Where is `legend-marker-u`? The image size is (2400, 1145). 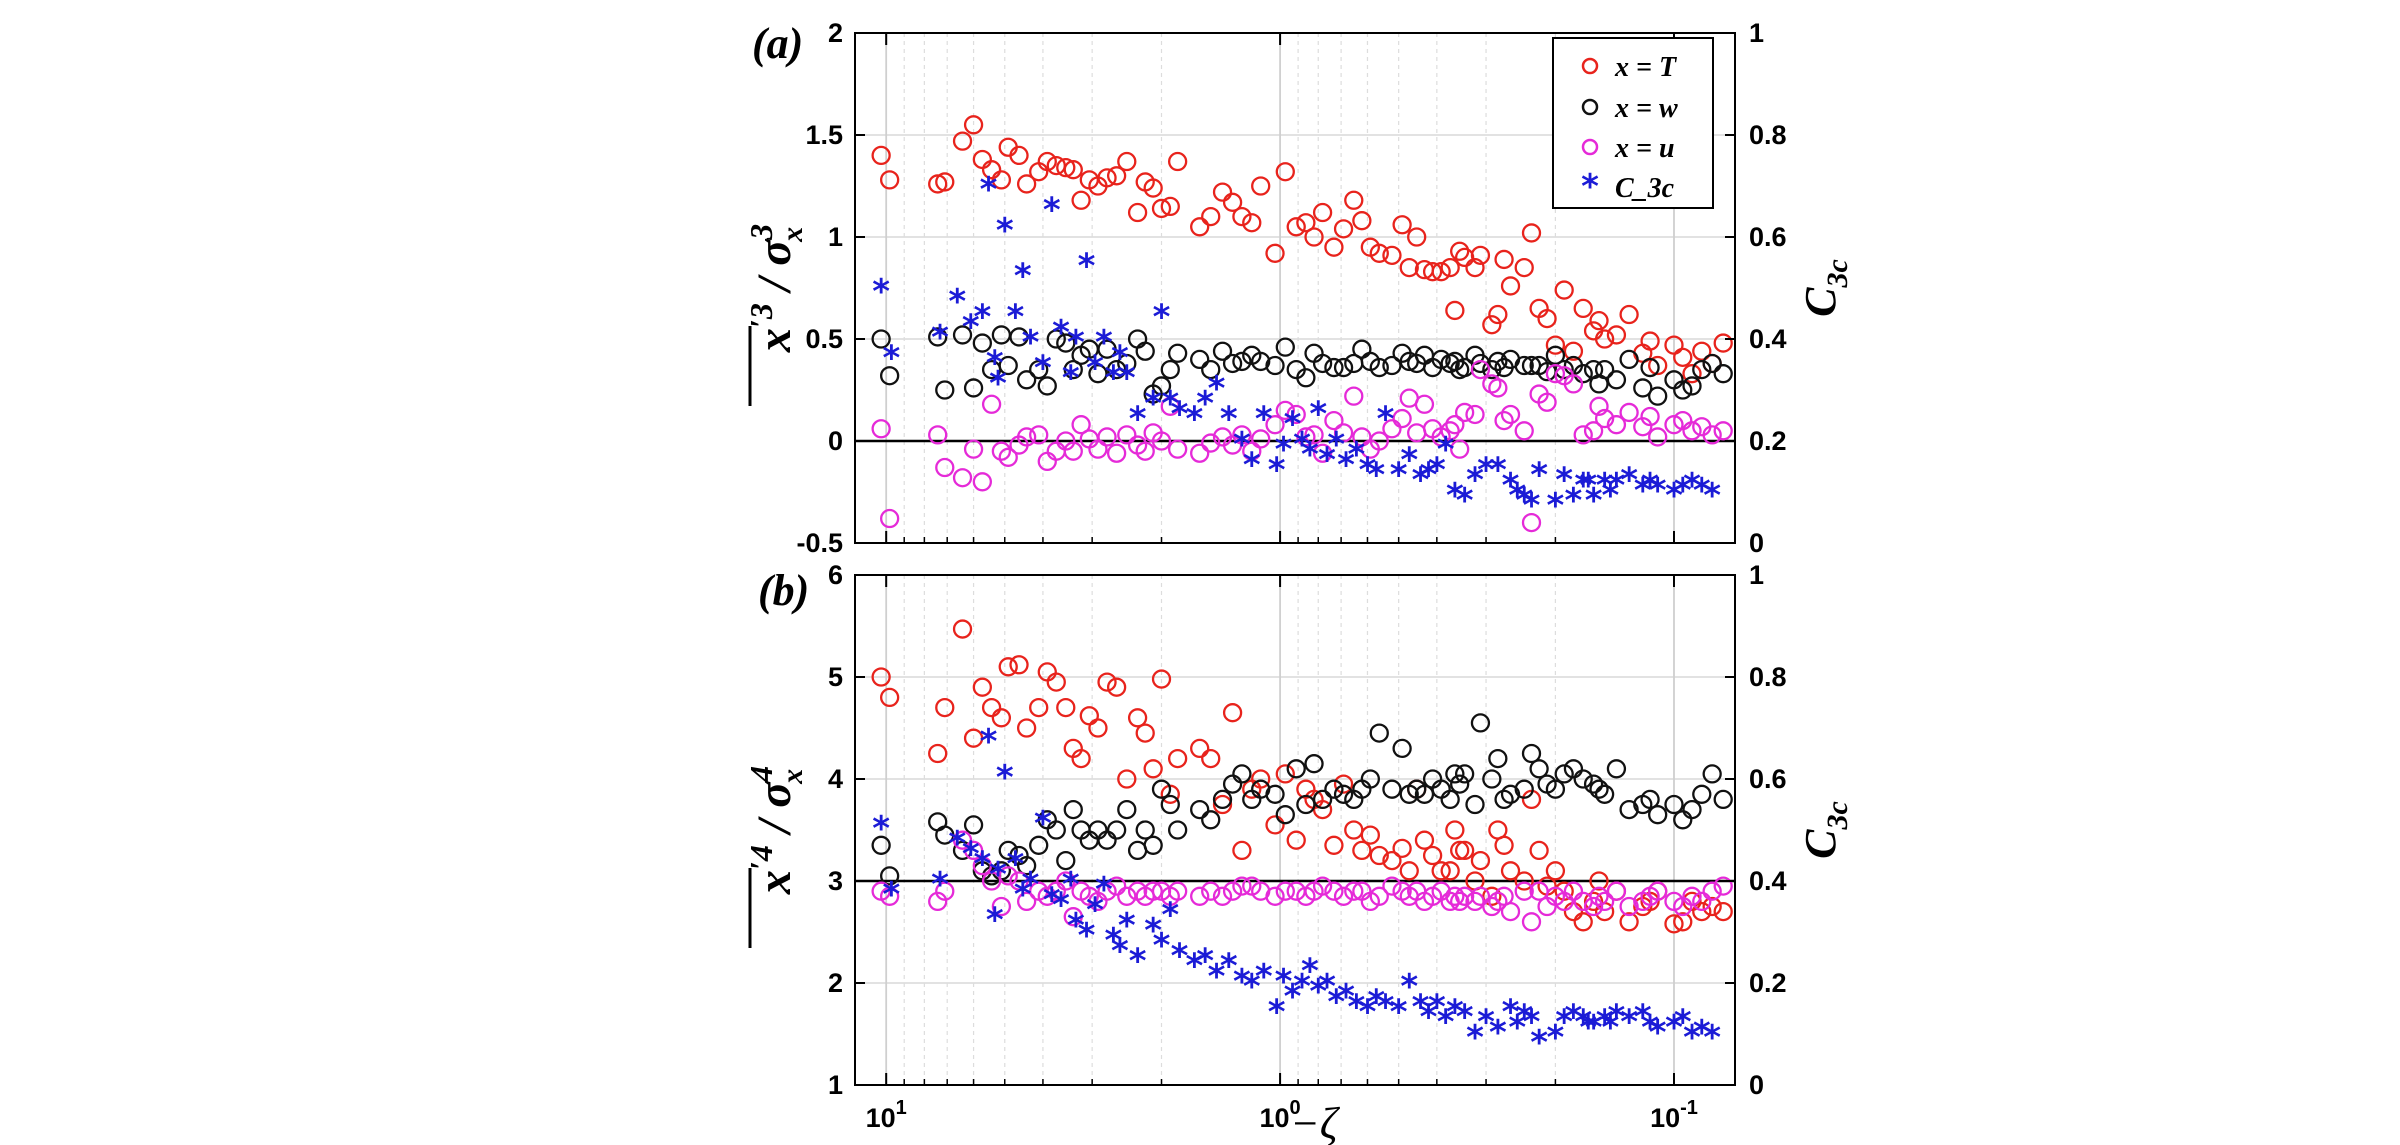
legend-marker-u is located at coordinates (1590, 147).